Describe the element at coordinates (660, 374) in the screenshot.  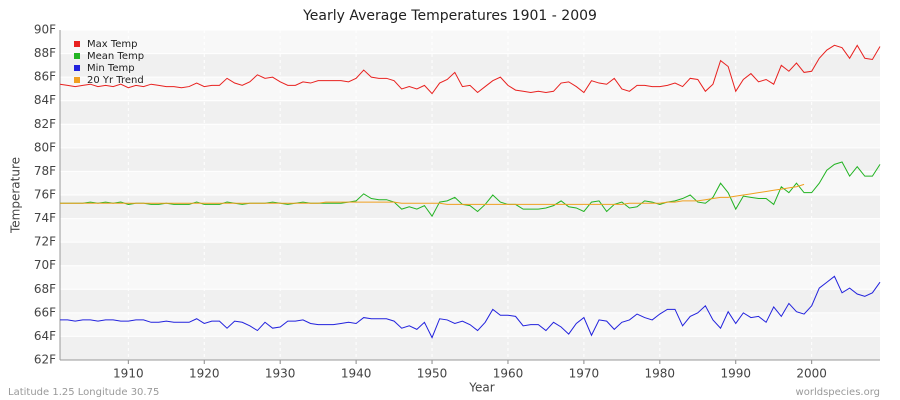
I see `x-tick-label: 1980` at that location.